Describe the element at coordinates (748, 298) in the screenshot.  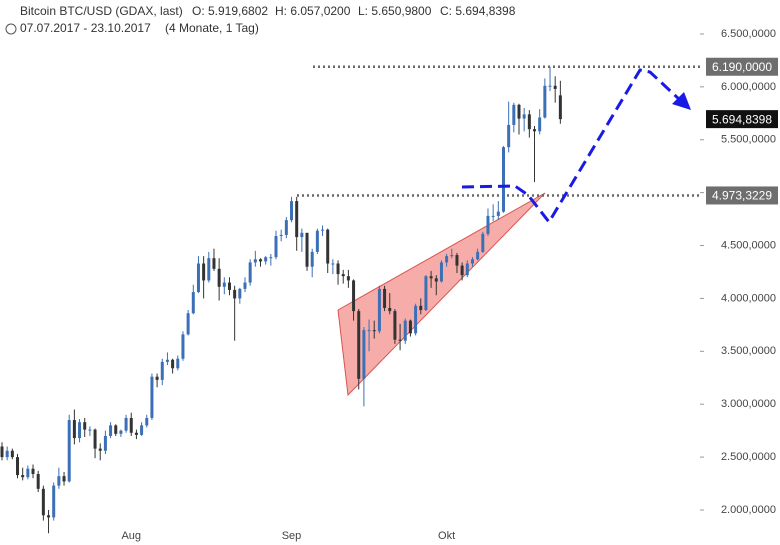
I see `y-tick-label: 4.000,0000` at that location.